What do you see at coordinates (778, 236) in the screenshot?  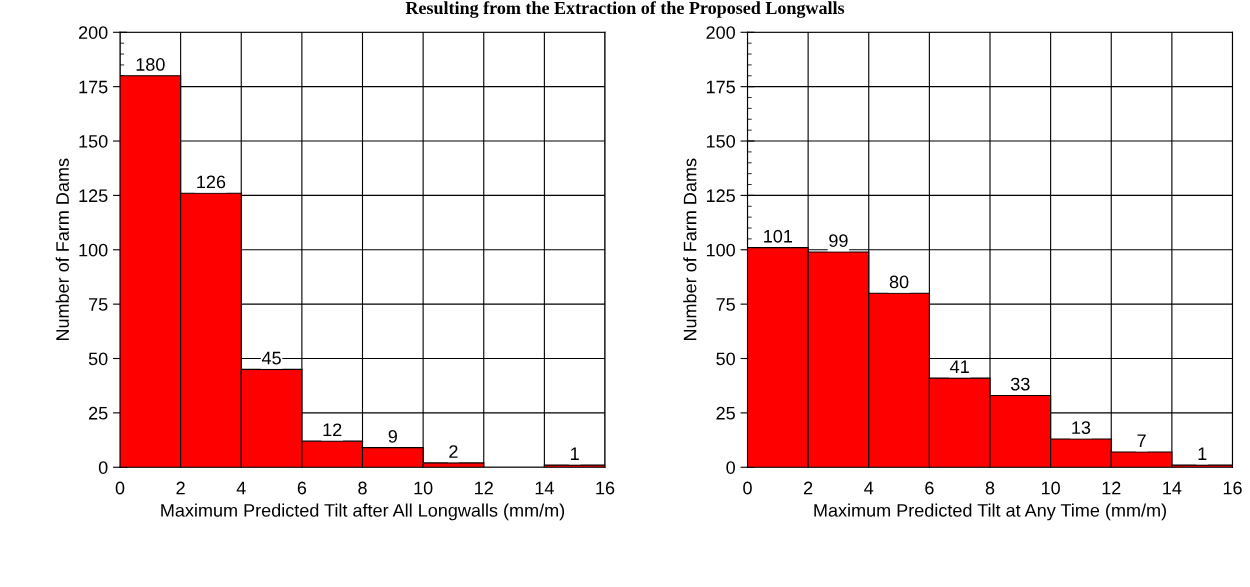 I see `data-label: 101` at bounding box center [778, 236].